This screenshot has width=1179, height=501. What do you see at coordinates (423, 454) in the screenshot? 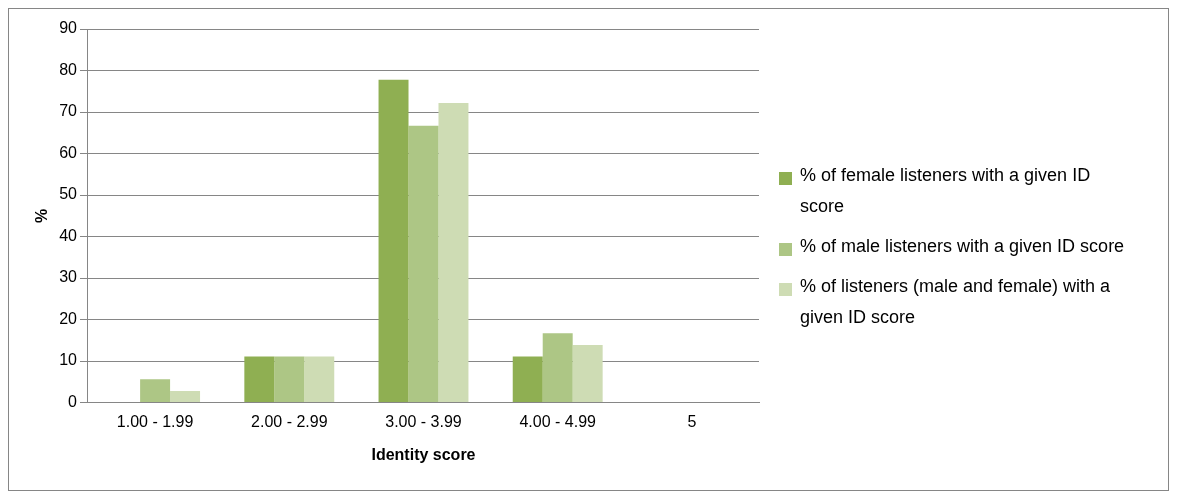
I see `x-axis-title: Identity score` at bounding box center [423, 454].